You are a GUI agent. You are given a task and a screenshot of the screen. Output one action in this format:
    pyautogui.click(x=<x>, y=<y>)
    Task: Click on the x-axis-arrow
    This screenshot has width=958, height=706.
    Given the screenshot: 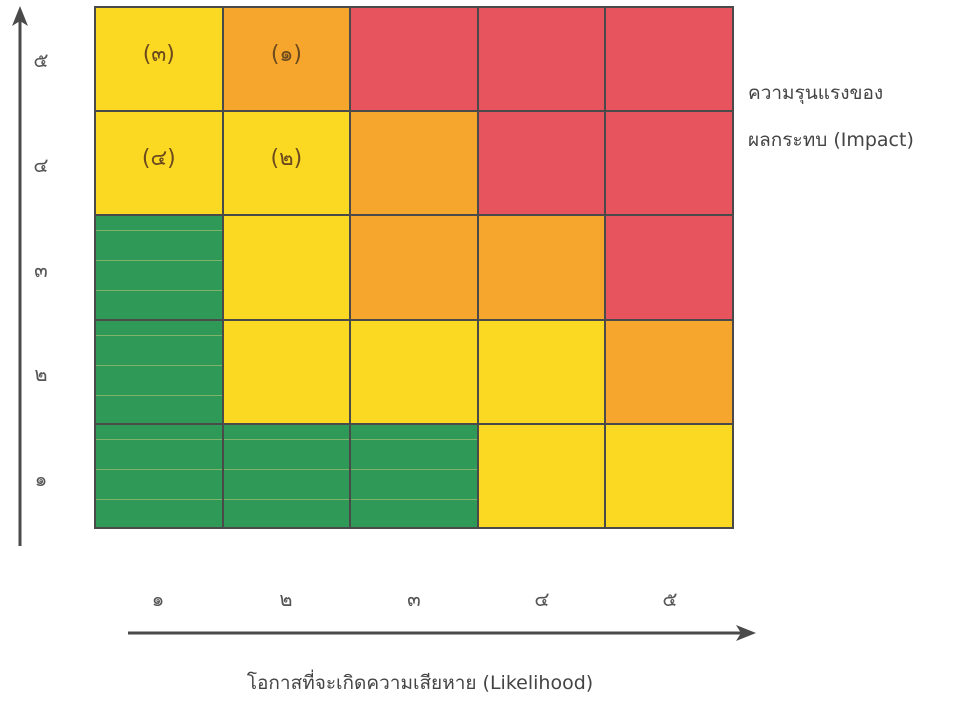 What is the action you would take?
    pyautogui.click(x=442, y=633)
    